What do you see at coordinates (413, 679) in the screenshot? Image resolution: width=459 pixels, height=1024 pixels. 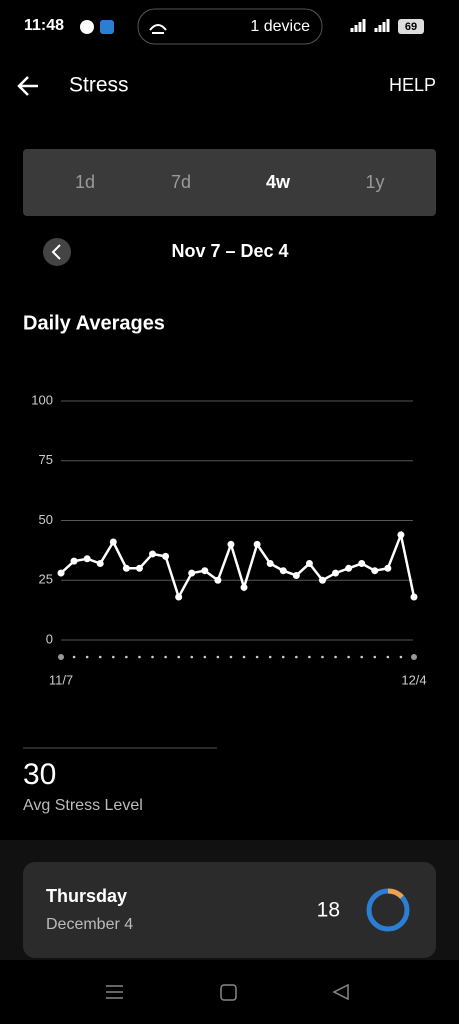 I see `x-tick-label: 12/4` at bounding box center [413, 679].